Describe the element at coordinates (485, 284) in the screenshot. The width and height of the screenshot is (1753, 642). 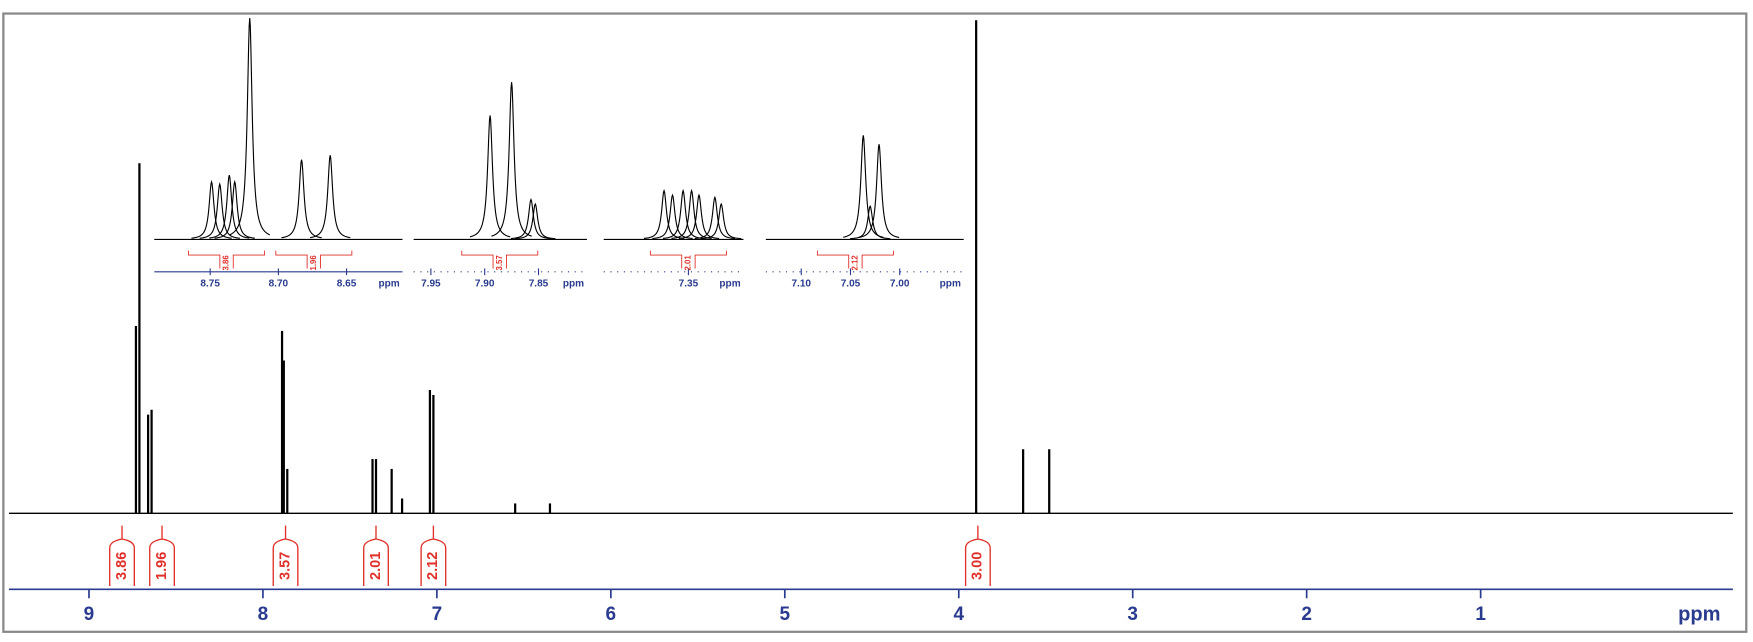
I see `inset-tick-label: 7.90` at that location.